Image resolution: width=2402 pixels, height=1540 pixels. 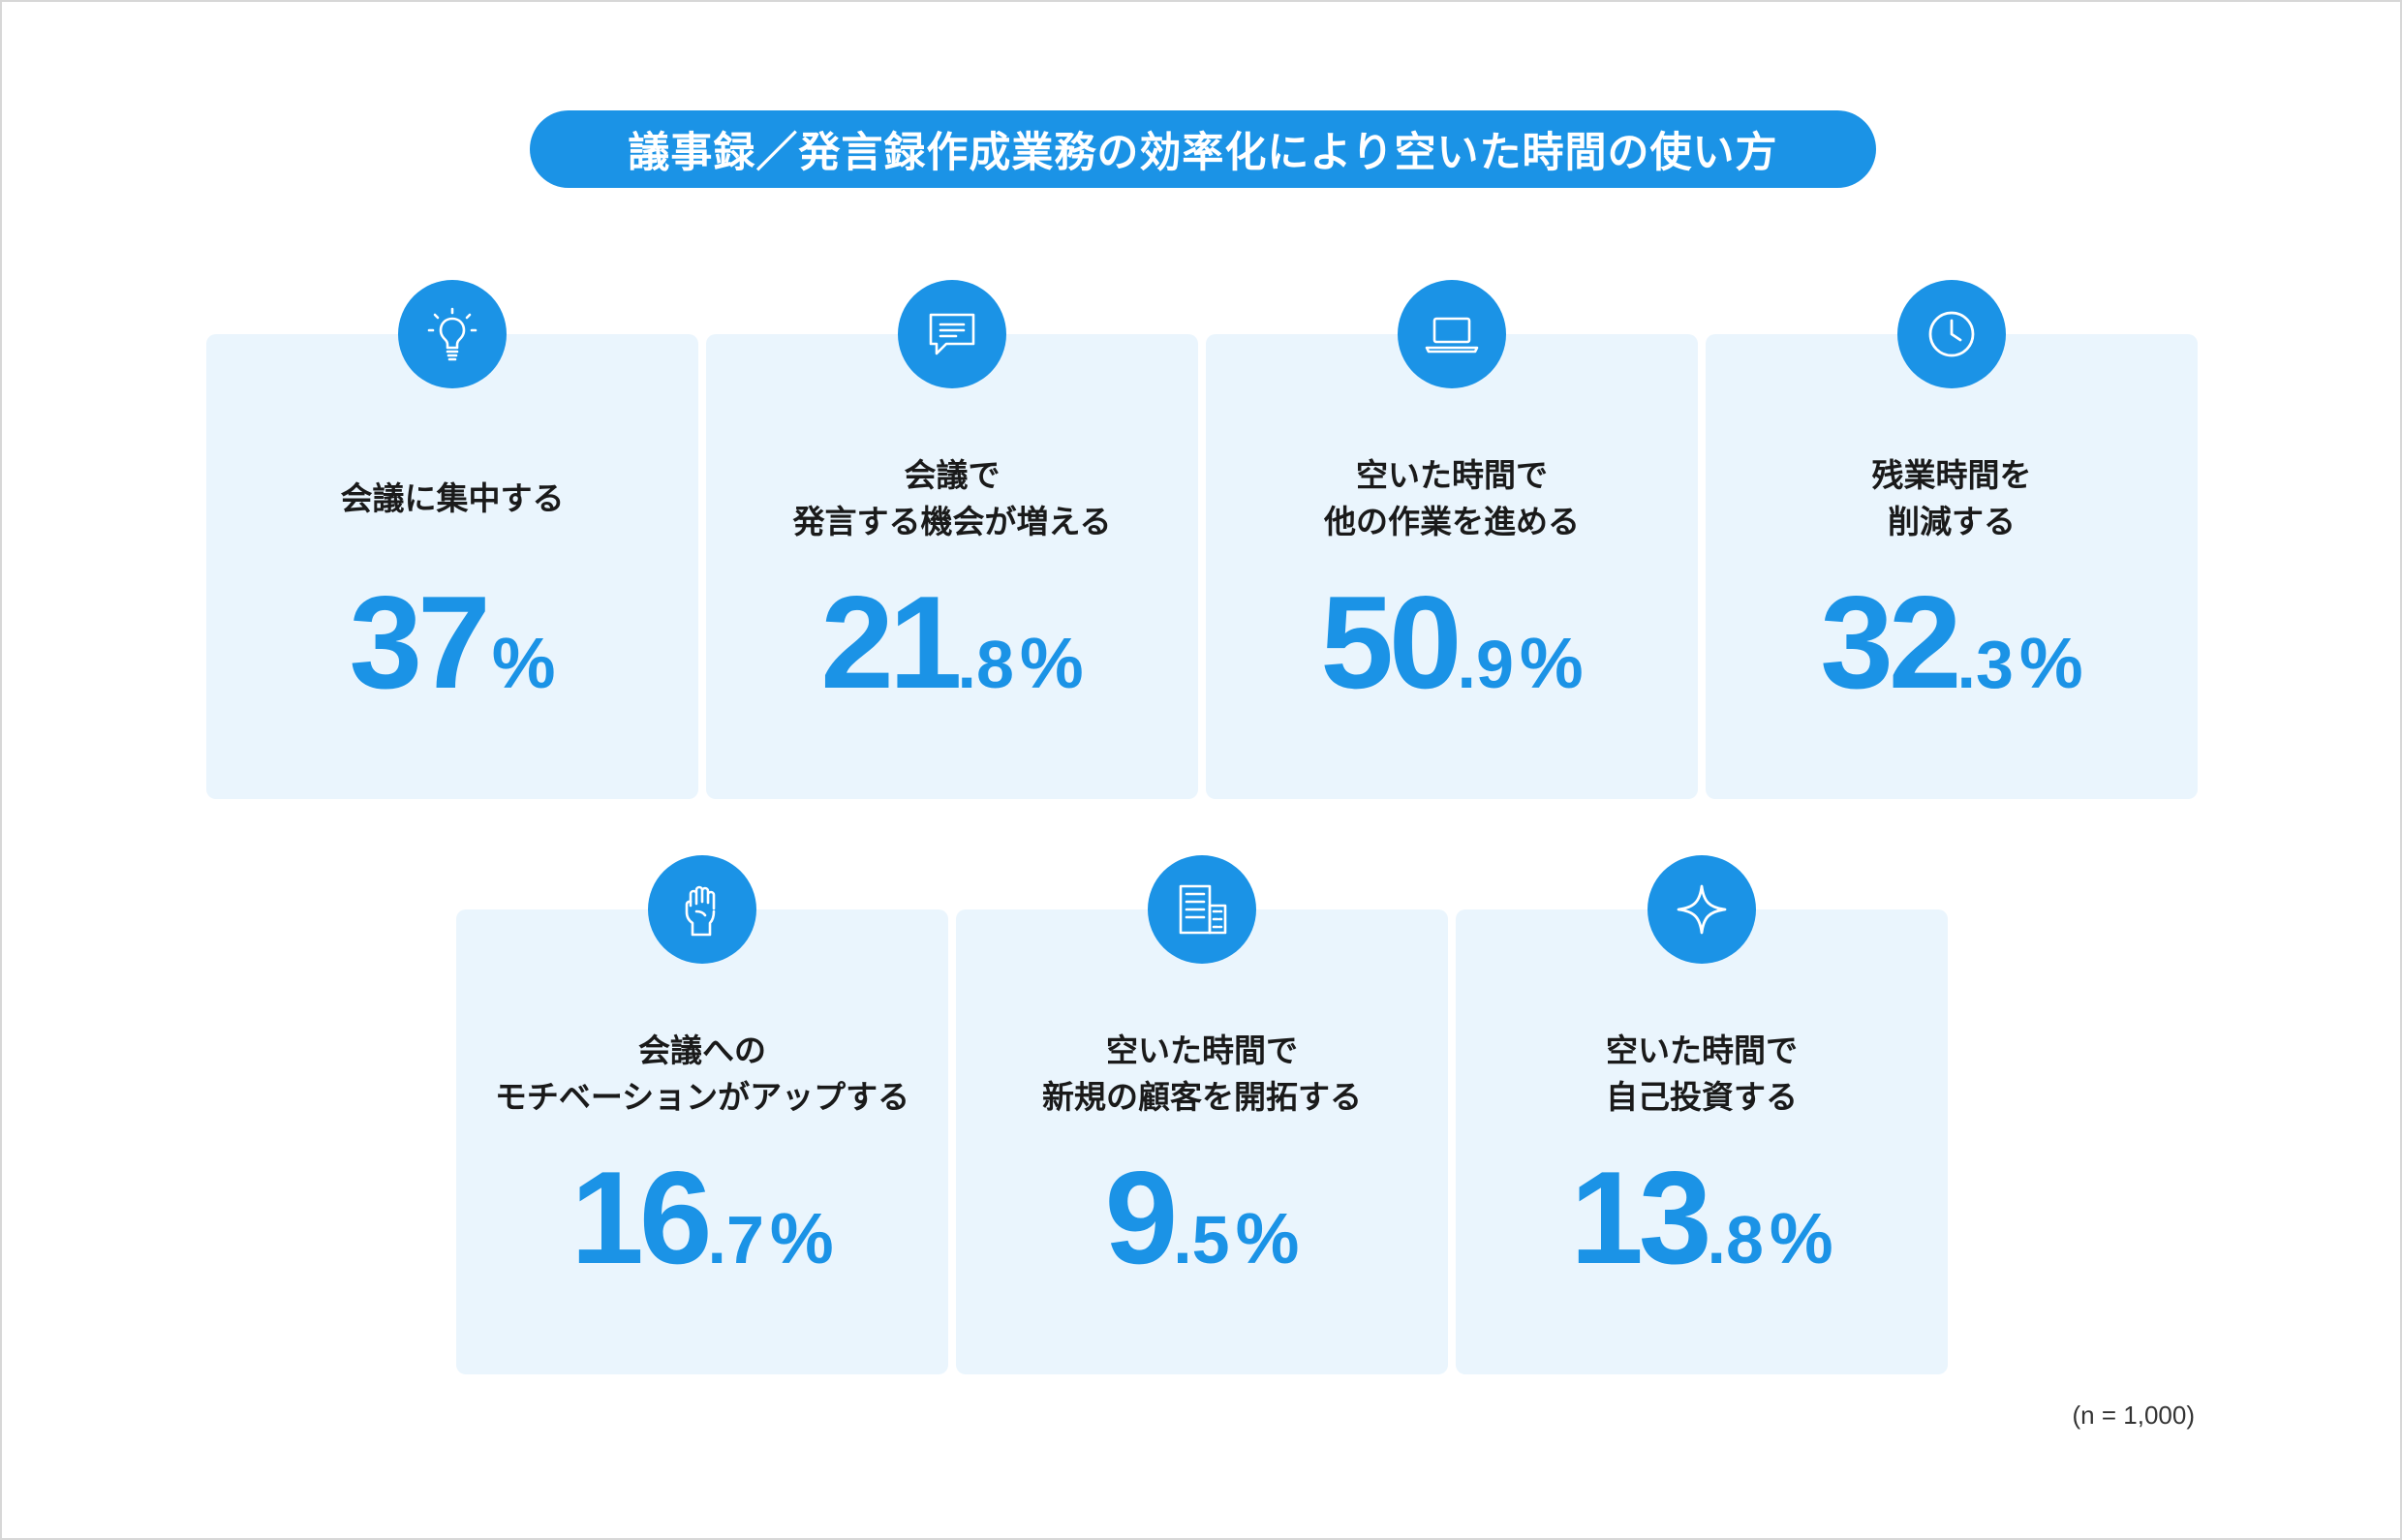 What do you see at coordinates (1485, 664) in the screenshot?
I see `stat-value-decimal: .9` at bounding box center [1485, 664].